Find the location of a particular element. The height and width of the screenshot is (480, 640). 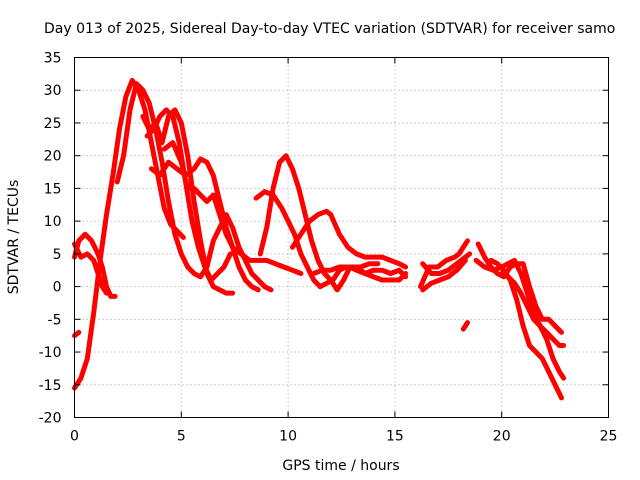

y-axis-label: SDTVAR / TECUs is located at coordinates (14, 237).